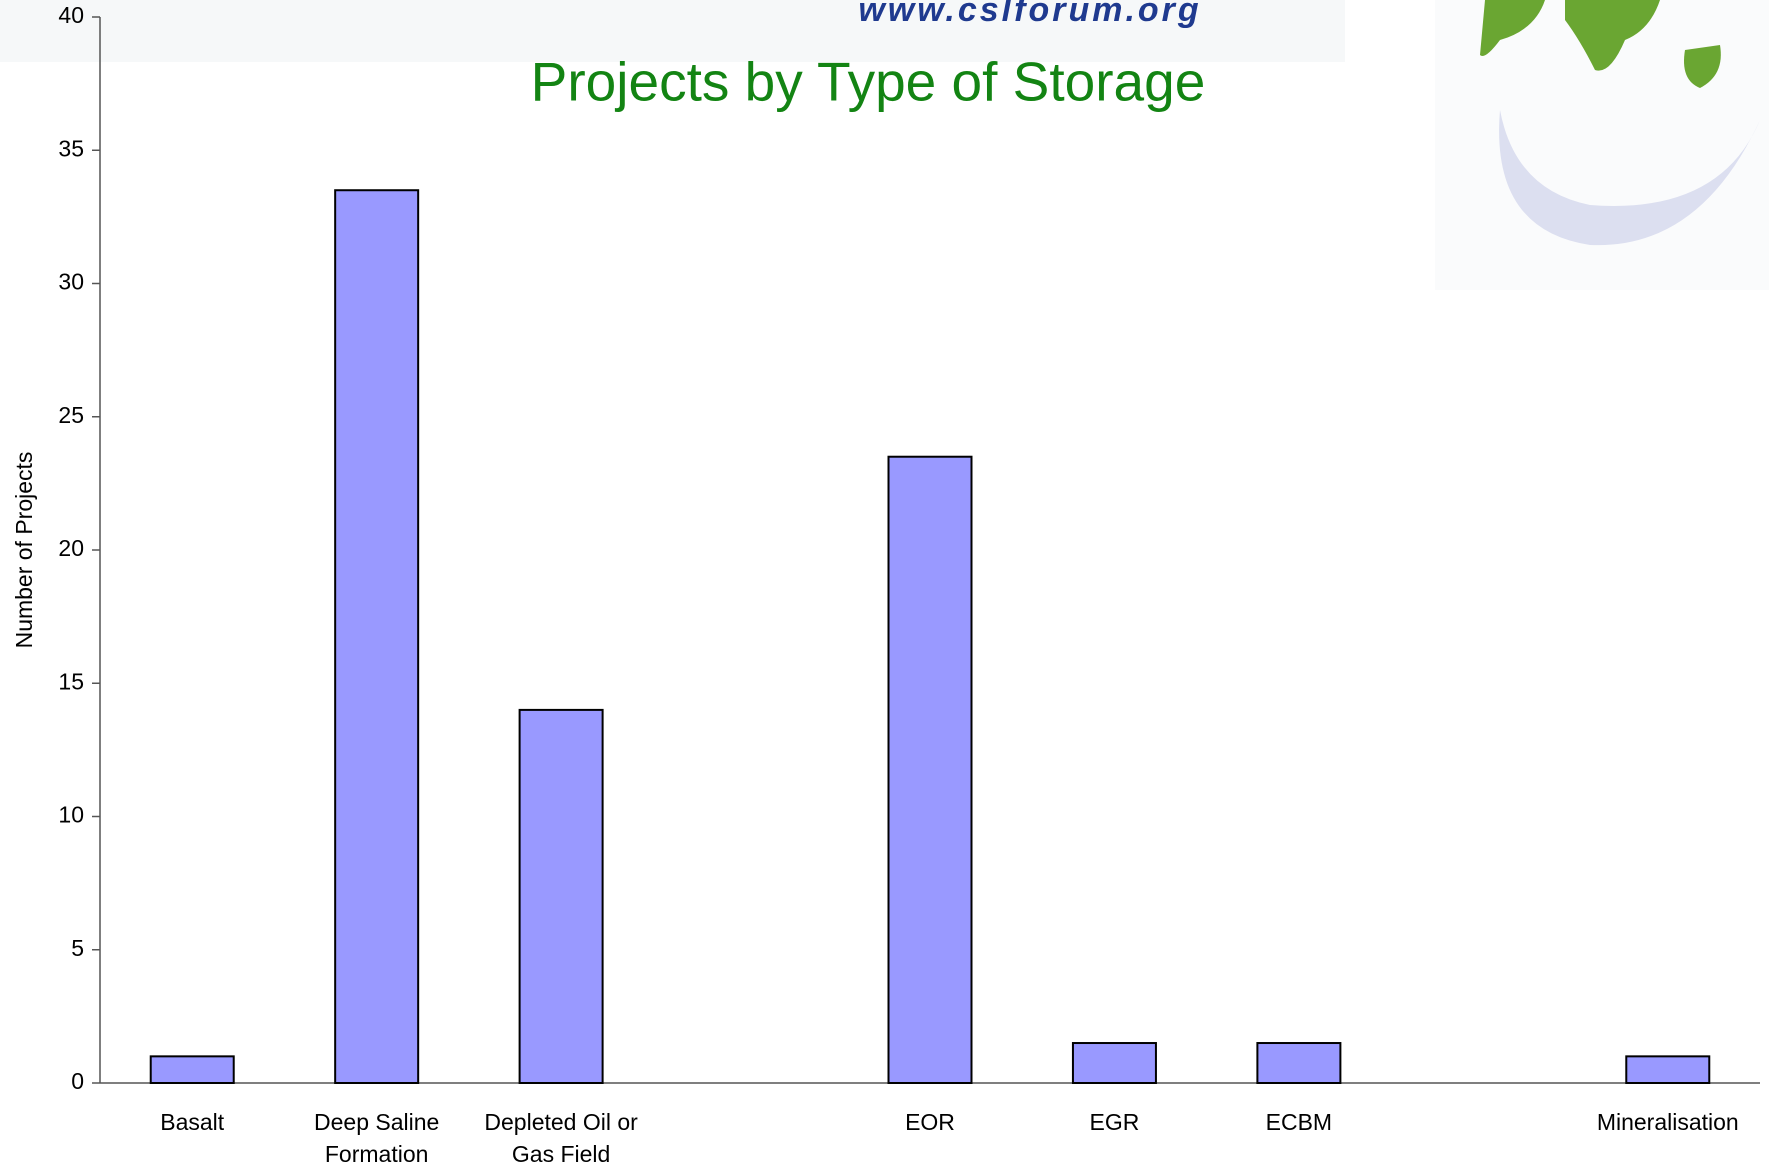  Describe the element at coordinates (71, 681) in the screenshot. I see `y-tick-label: 15` at that location.